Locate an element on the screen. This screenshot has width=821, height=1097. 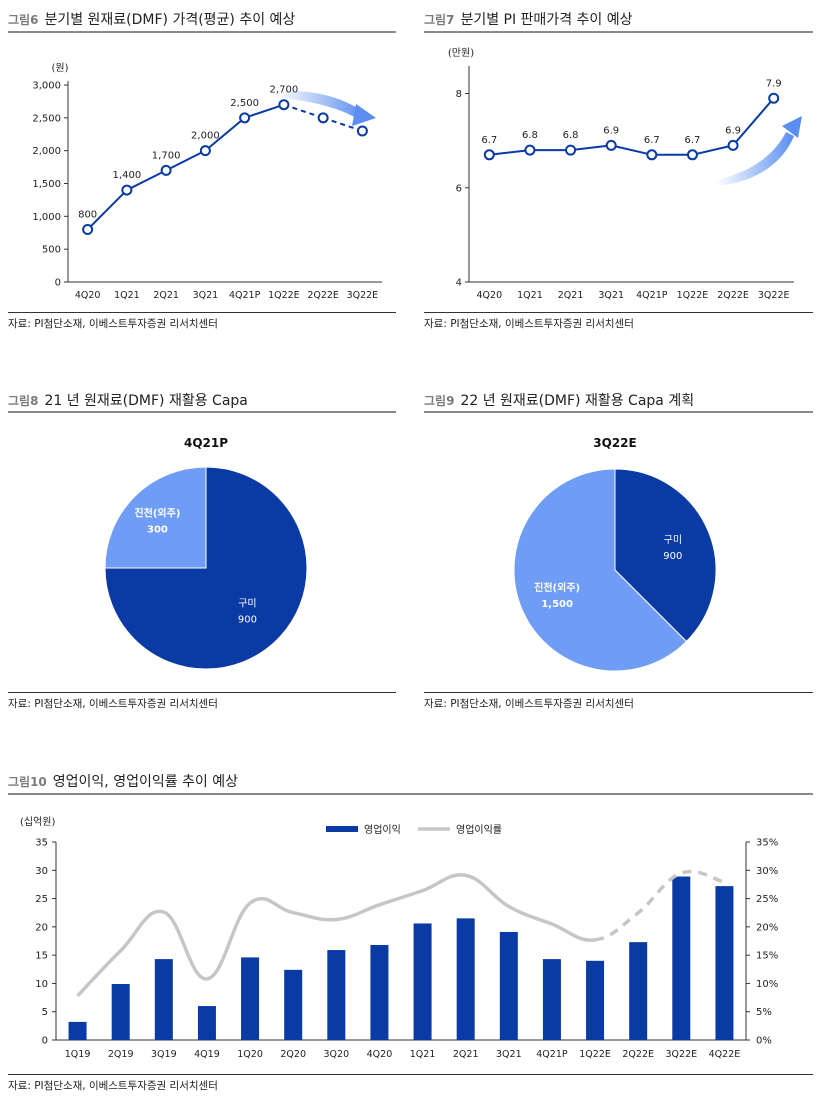
x-tick-label: 4Q19 is located at coordinates (207, 1054).